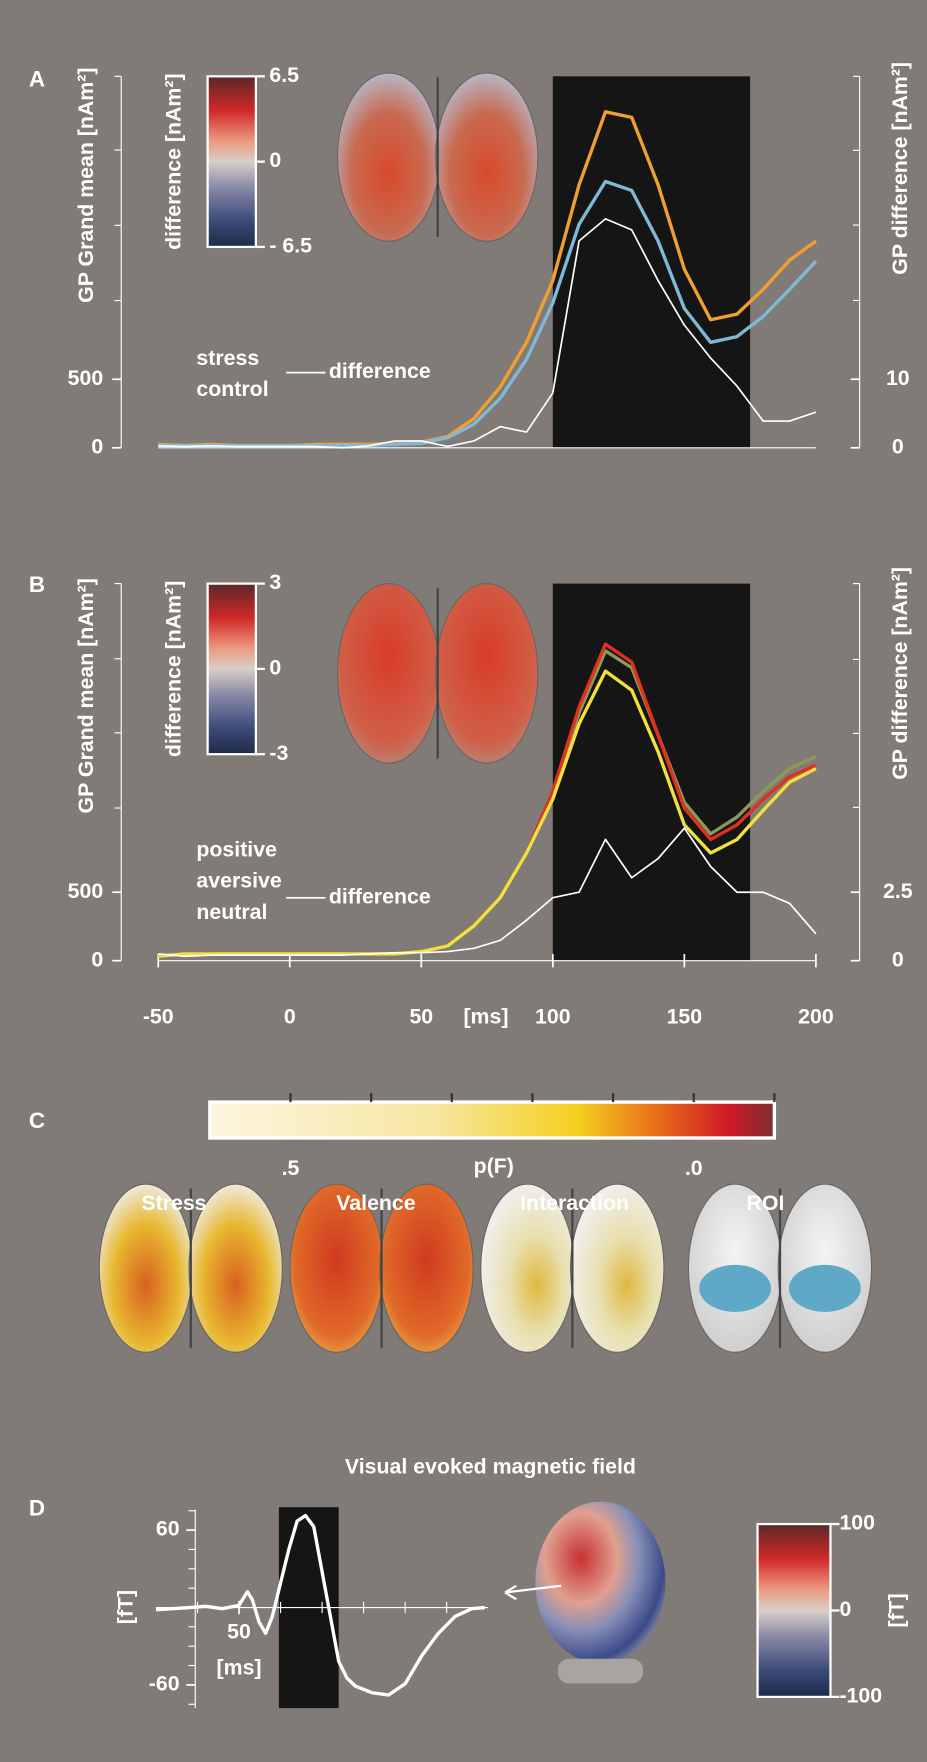  I want to click on colorbar-tick-label: .0, so click(694, 1168).